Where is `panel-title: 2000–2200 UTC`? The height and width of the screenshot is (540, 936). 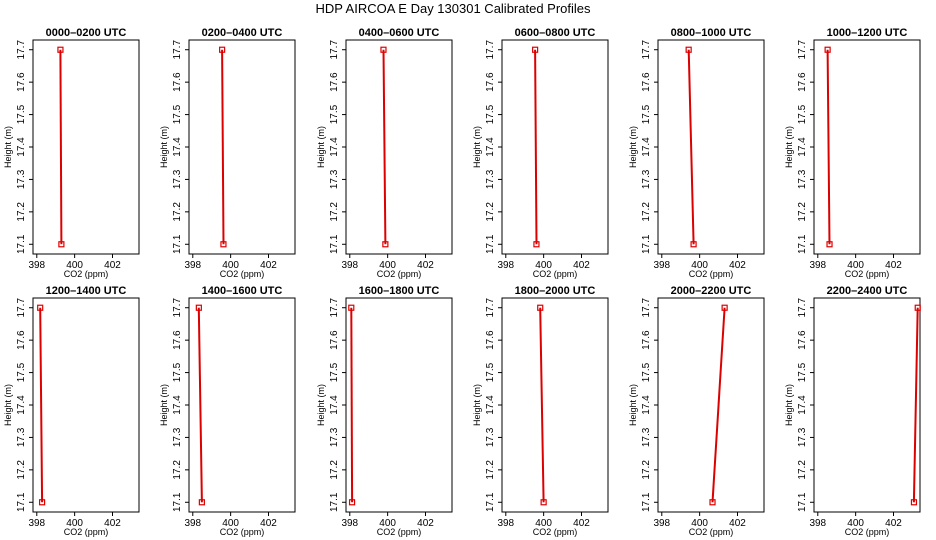 panel-title: 2000–2200 UTC is located at coordinates (711, 291).